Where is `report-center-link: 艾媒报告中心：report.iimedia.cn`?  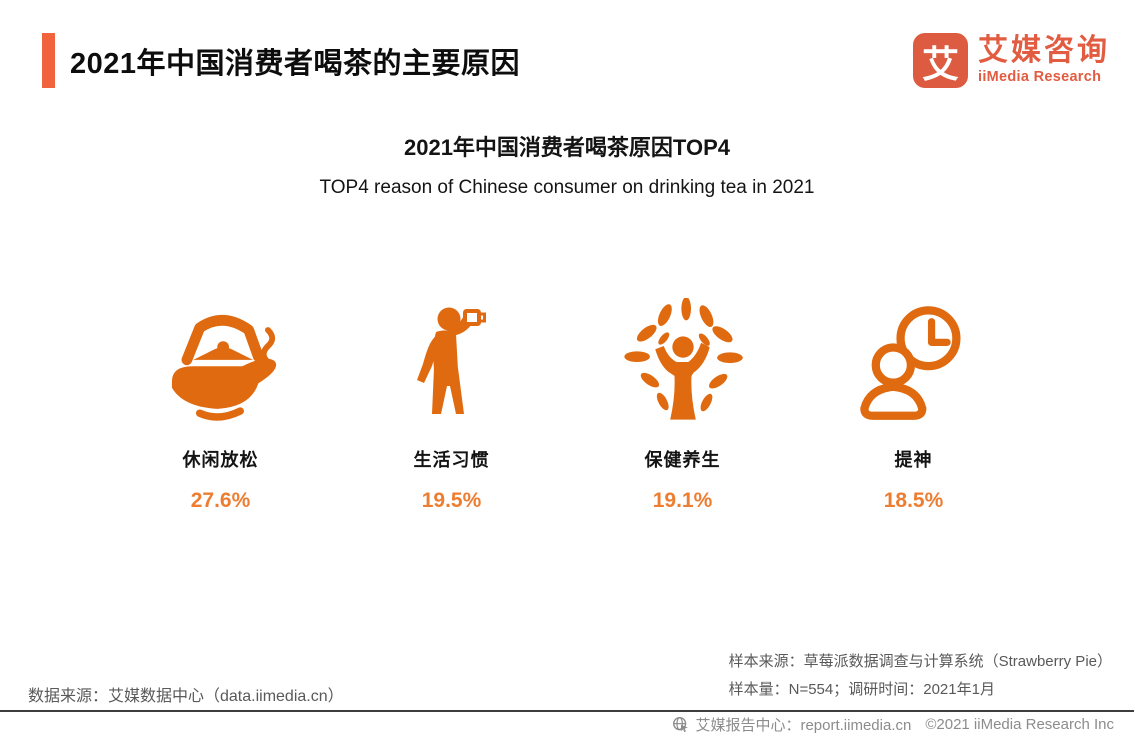
report-center-link: 艾媒报告中心：report.iimedia.cn is located at coordinates (803, 725).